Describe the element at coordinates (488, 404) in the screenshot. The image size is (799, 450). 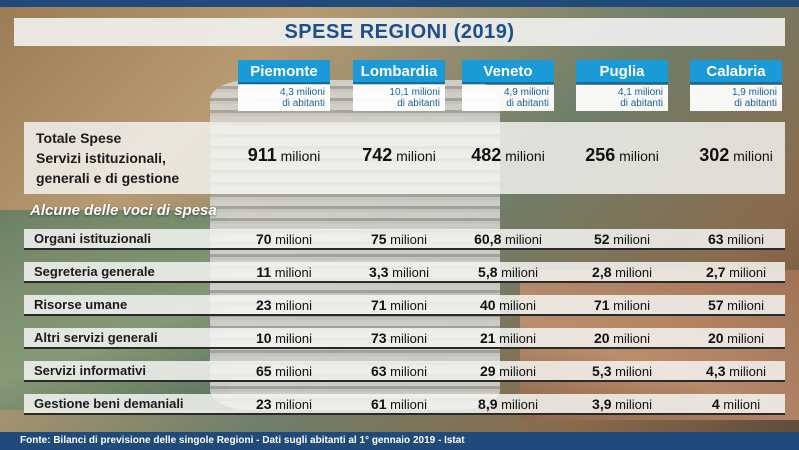
I see `cell-value: 8,9` at that location.